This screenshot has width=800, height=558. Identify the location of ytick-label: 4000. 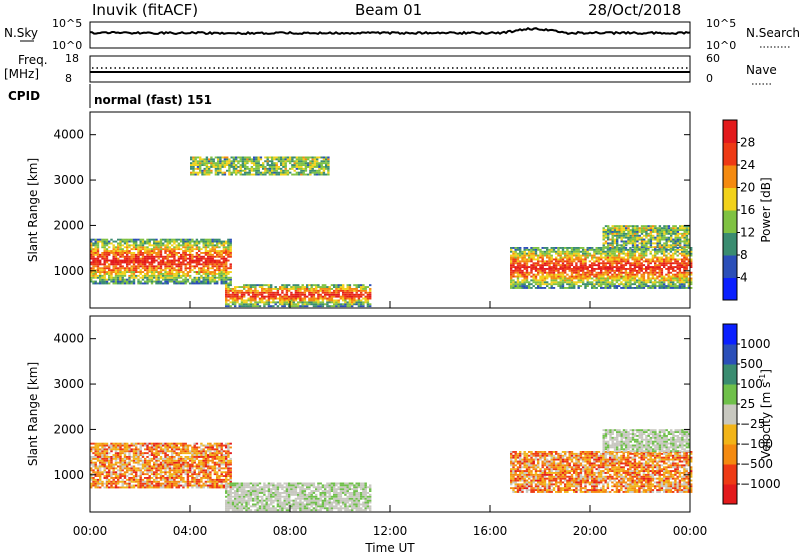
(68, 135).